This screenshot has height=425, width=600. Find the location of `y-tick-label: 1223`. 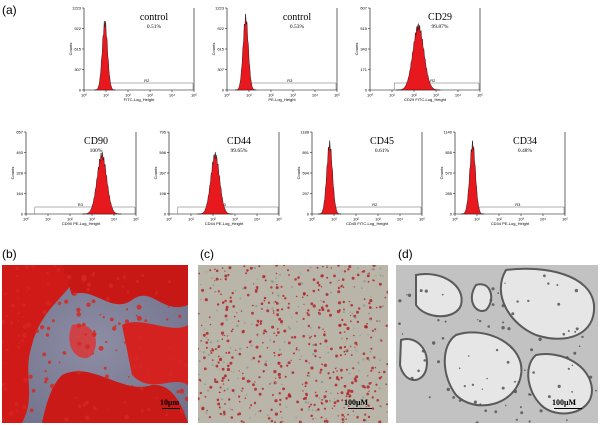

y-tick-label: 1223 is located at coordinates (220, 8).